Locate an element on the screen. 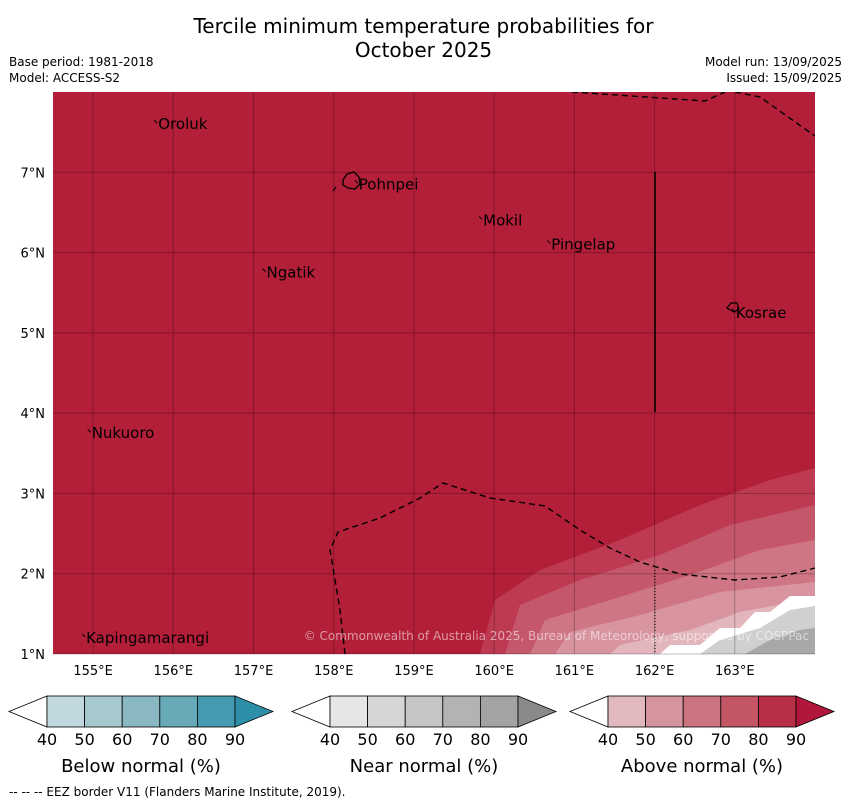  place-label: Pohnpei is located at coordinates (389, 184).